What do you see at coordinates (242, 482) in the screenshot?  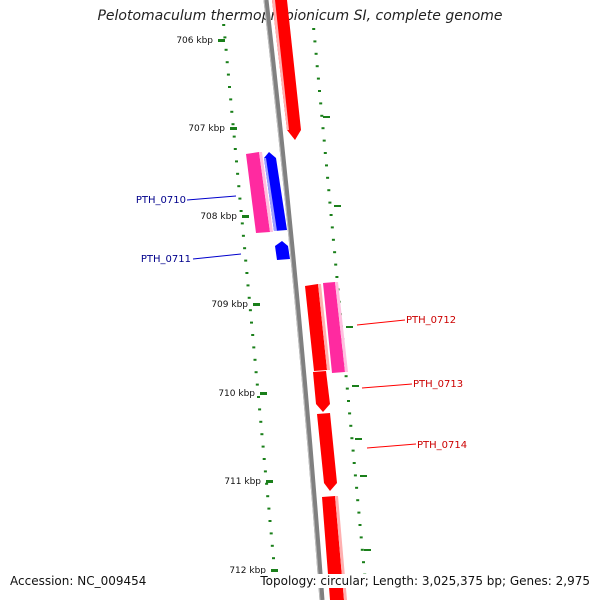 I see `kbp-tick-label: 711 kbp` at bounding box center [242, 482].